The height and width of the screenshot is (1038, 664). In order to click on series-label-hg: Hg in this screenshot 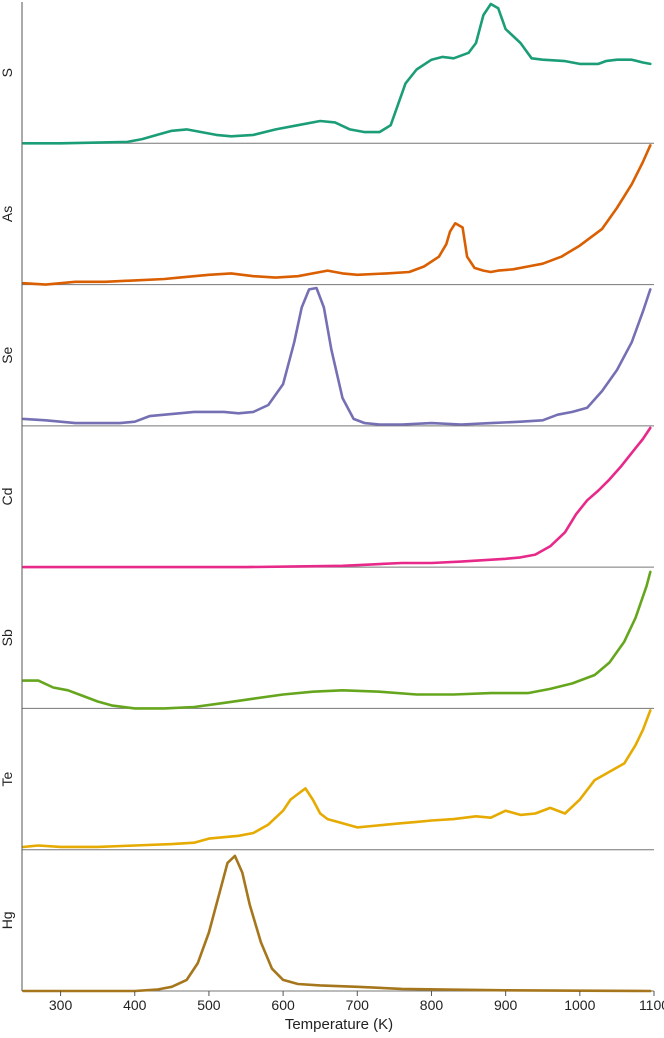, I will do `click(7, 920)`.